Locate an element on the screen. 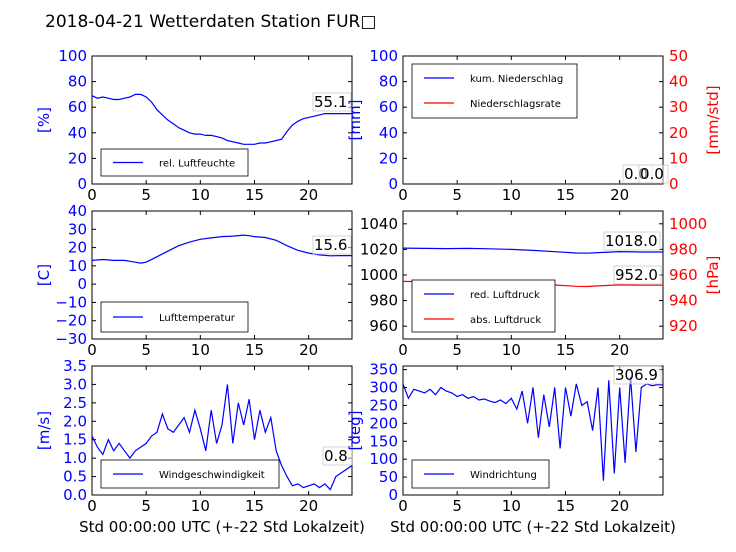 The image size is (736, 552). humidity-ylabel: [%] is located at coordinates (44, 120).